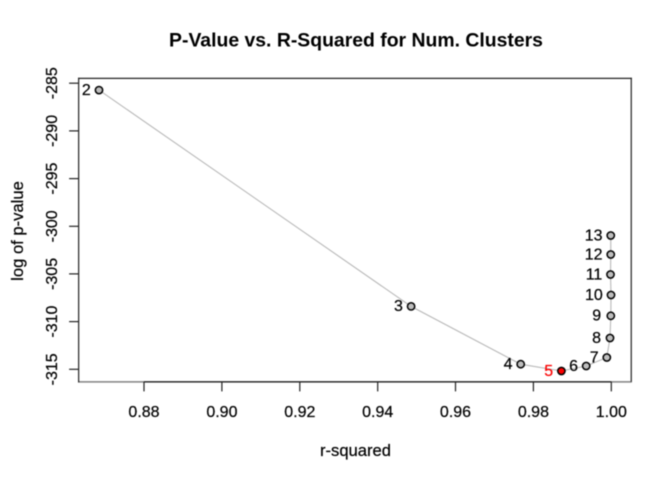 This screenshot has height=480, width=672. I want to click on svg-text: 0.88, so click(143, 412).